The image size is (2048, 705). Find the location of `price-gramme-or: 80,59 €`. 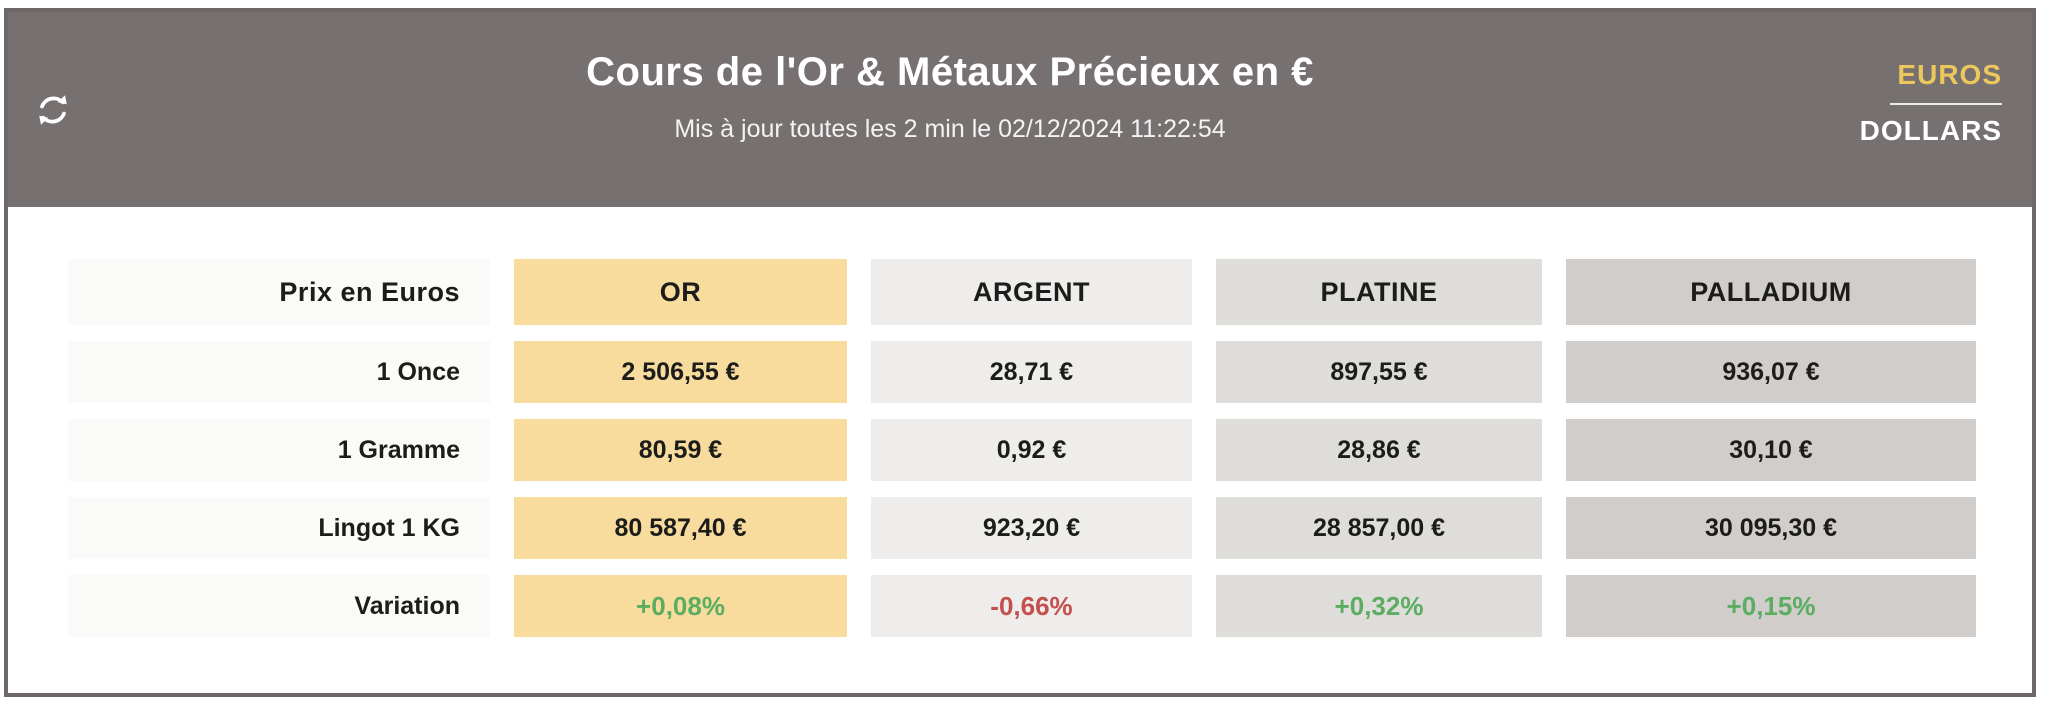

price-gramme-or: 80,59 € is located at coordinates (680, 450).